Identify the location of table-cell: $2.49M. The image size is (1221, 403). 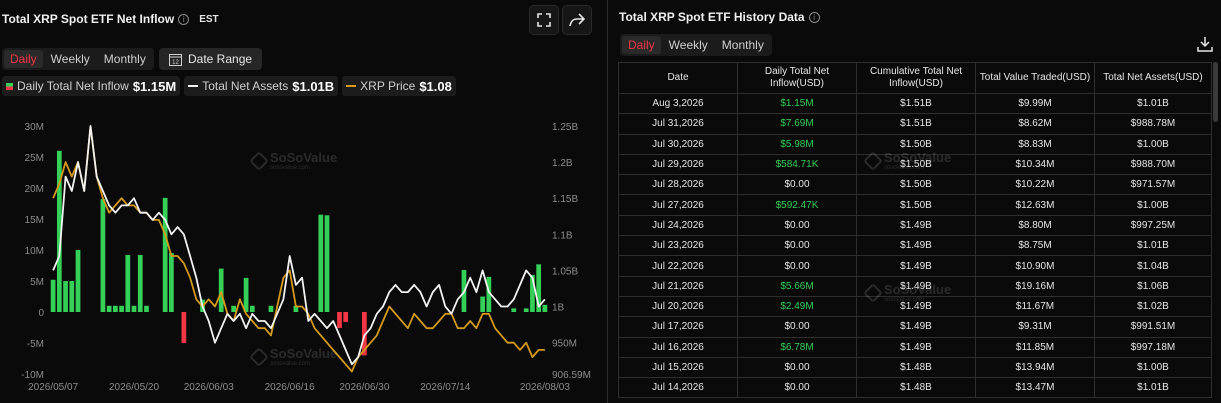
(797, 306).